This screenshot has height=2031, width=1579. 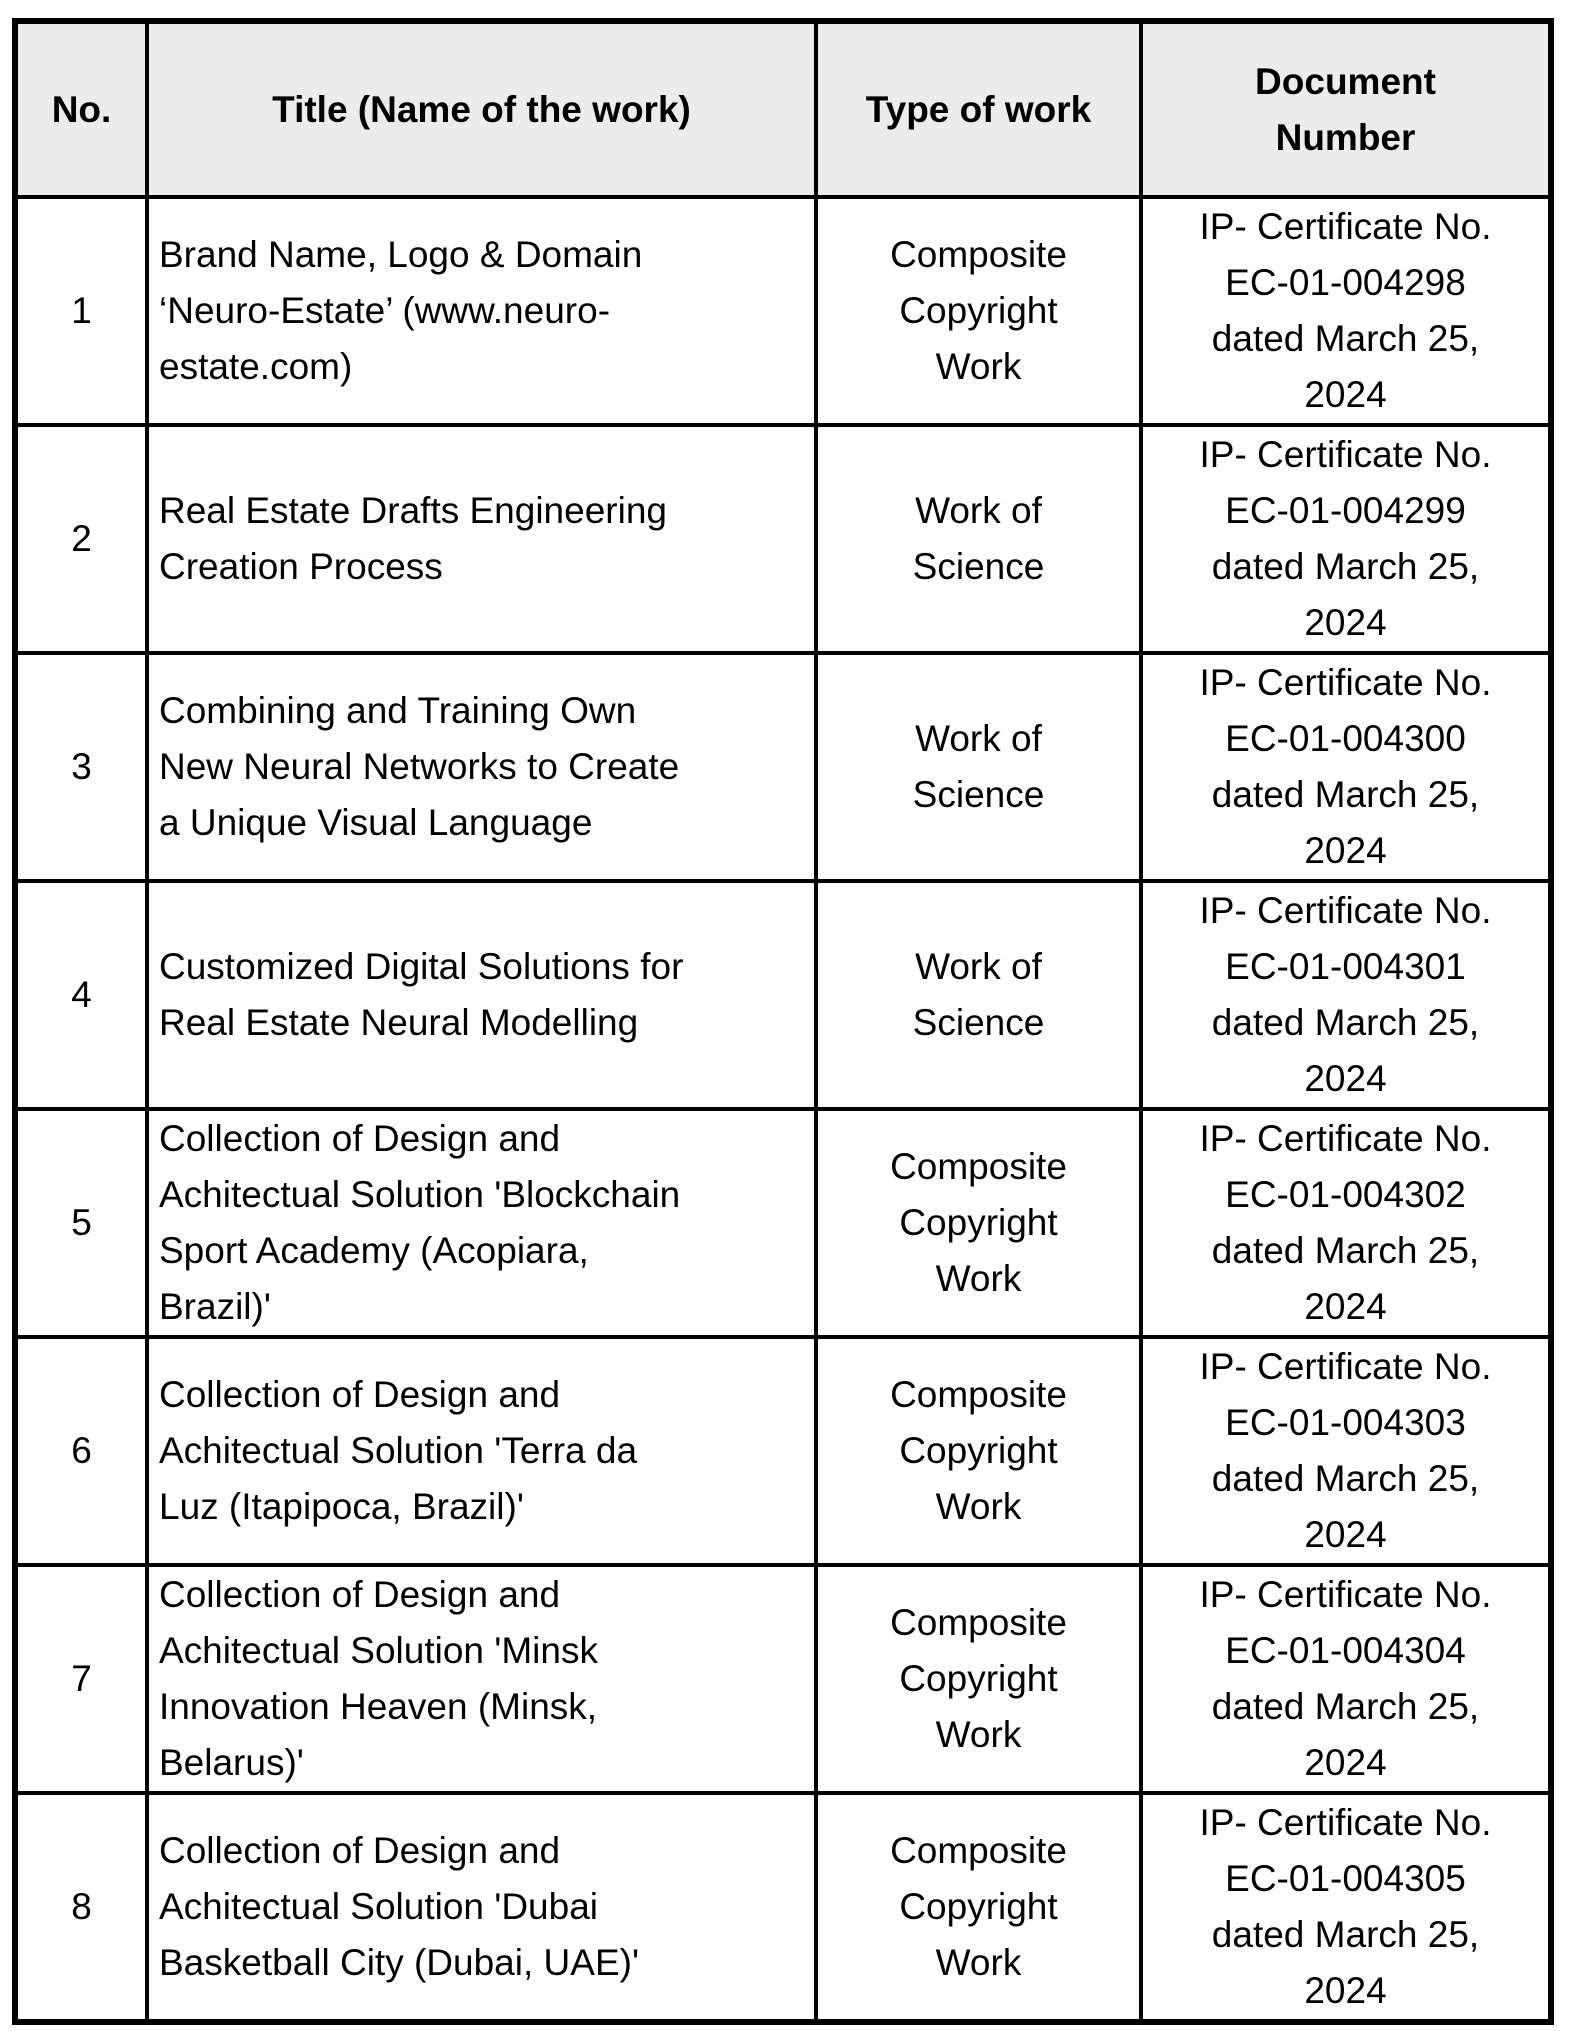 What do you see at coordinates (1346, 109) in the screenshot?
I see `column-header-document-number: Document Number` at bounding box center [1346, 109].